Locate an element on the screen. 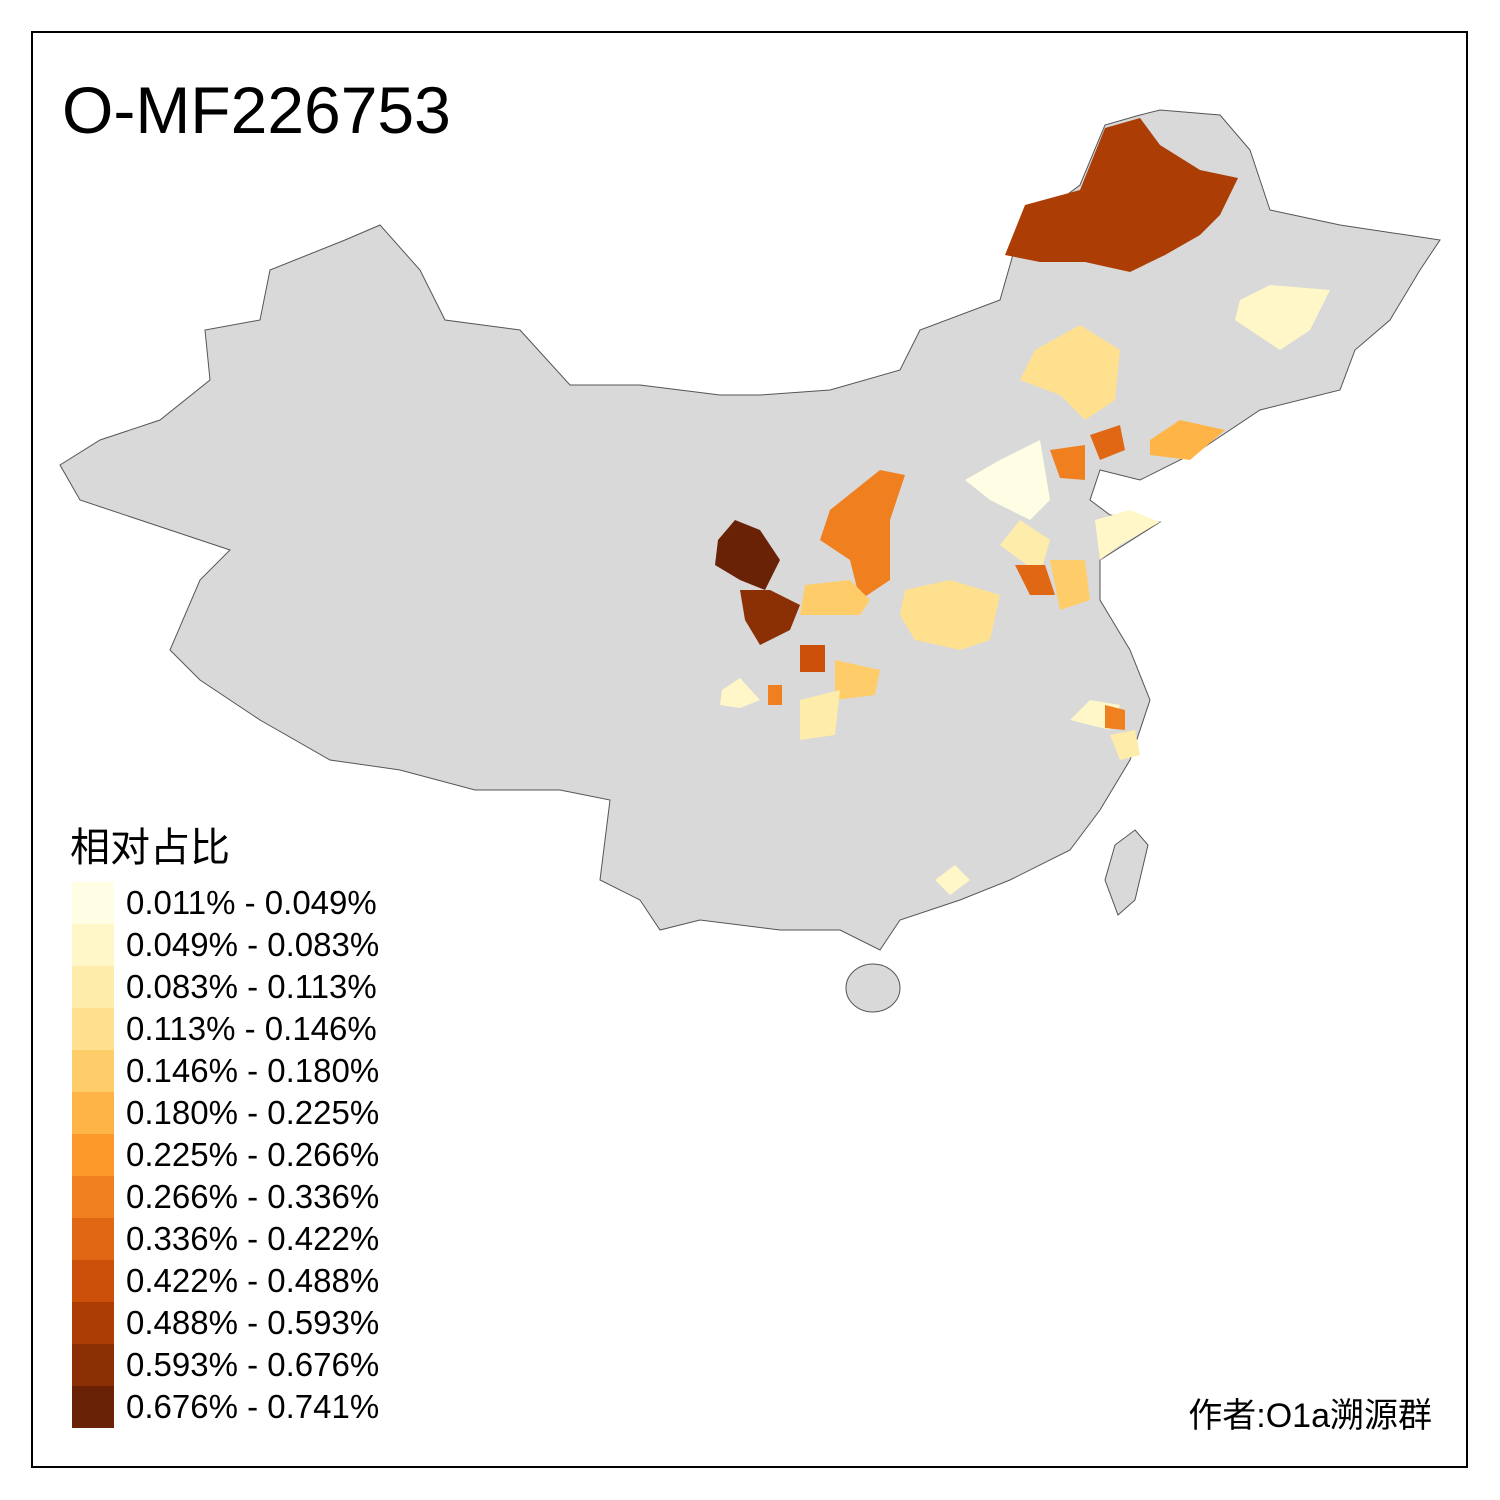 Image resolution: width=1500 pixels, height=1500 pixels. region-liaoning is located at coordinates (1107, 442).